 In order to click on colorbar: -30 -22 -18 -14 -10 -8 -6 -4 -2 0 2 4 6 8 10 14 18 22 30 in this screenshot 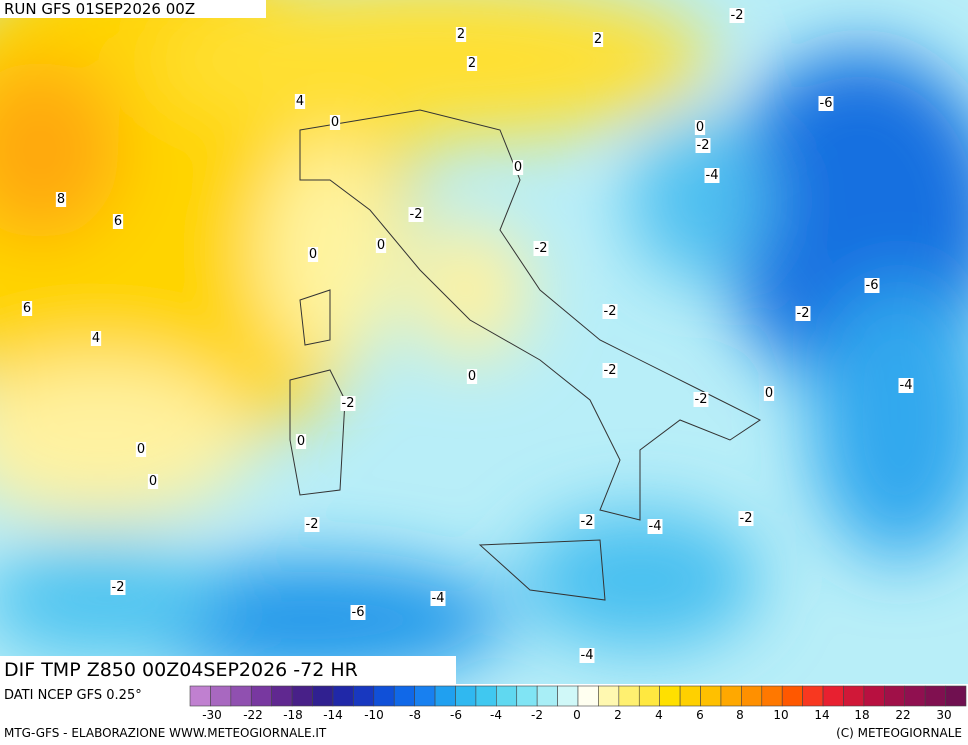, I will do `click(578, 703)`.